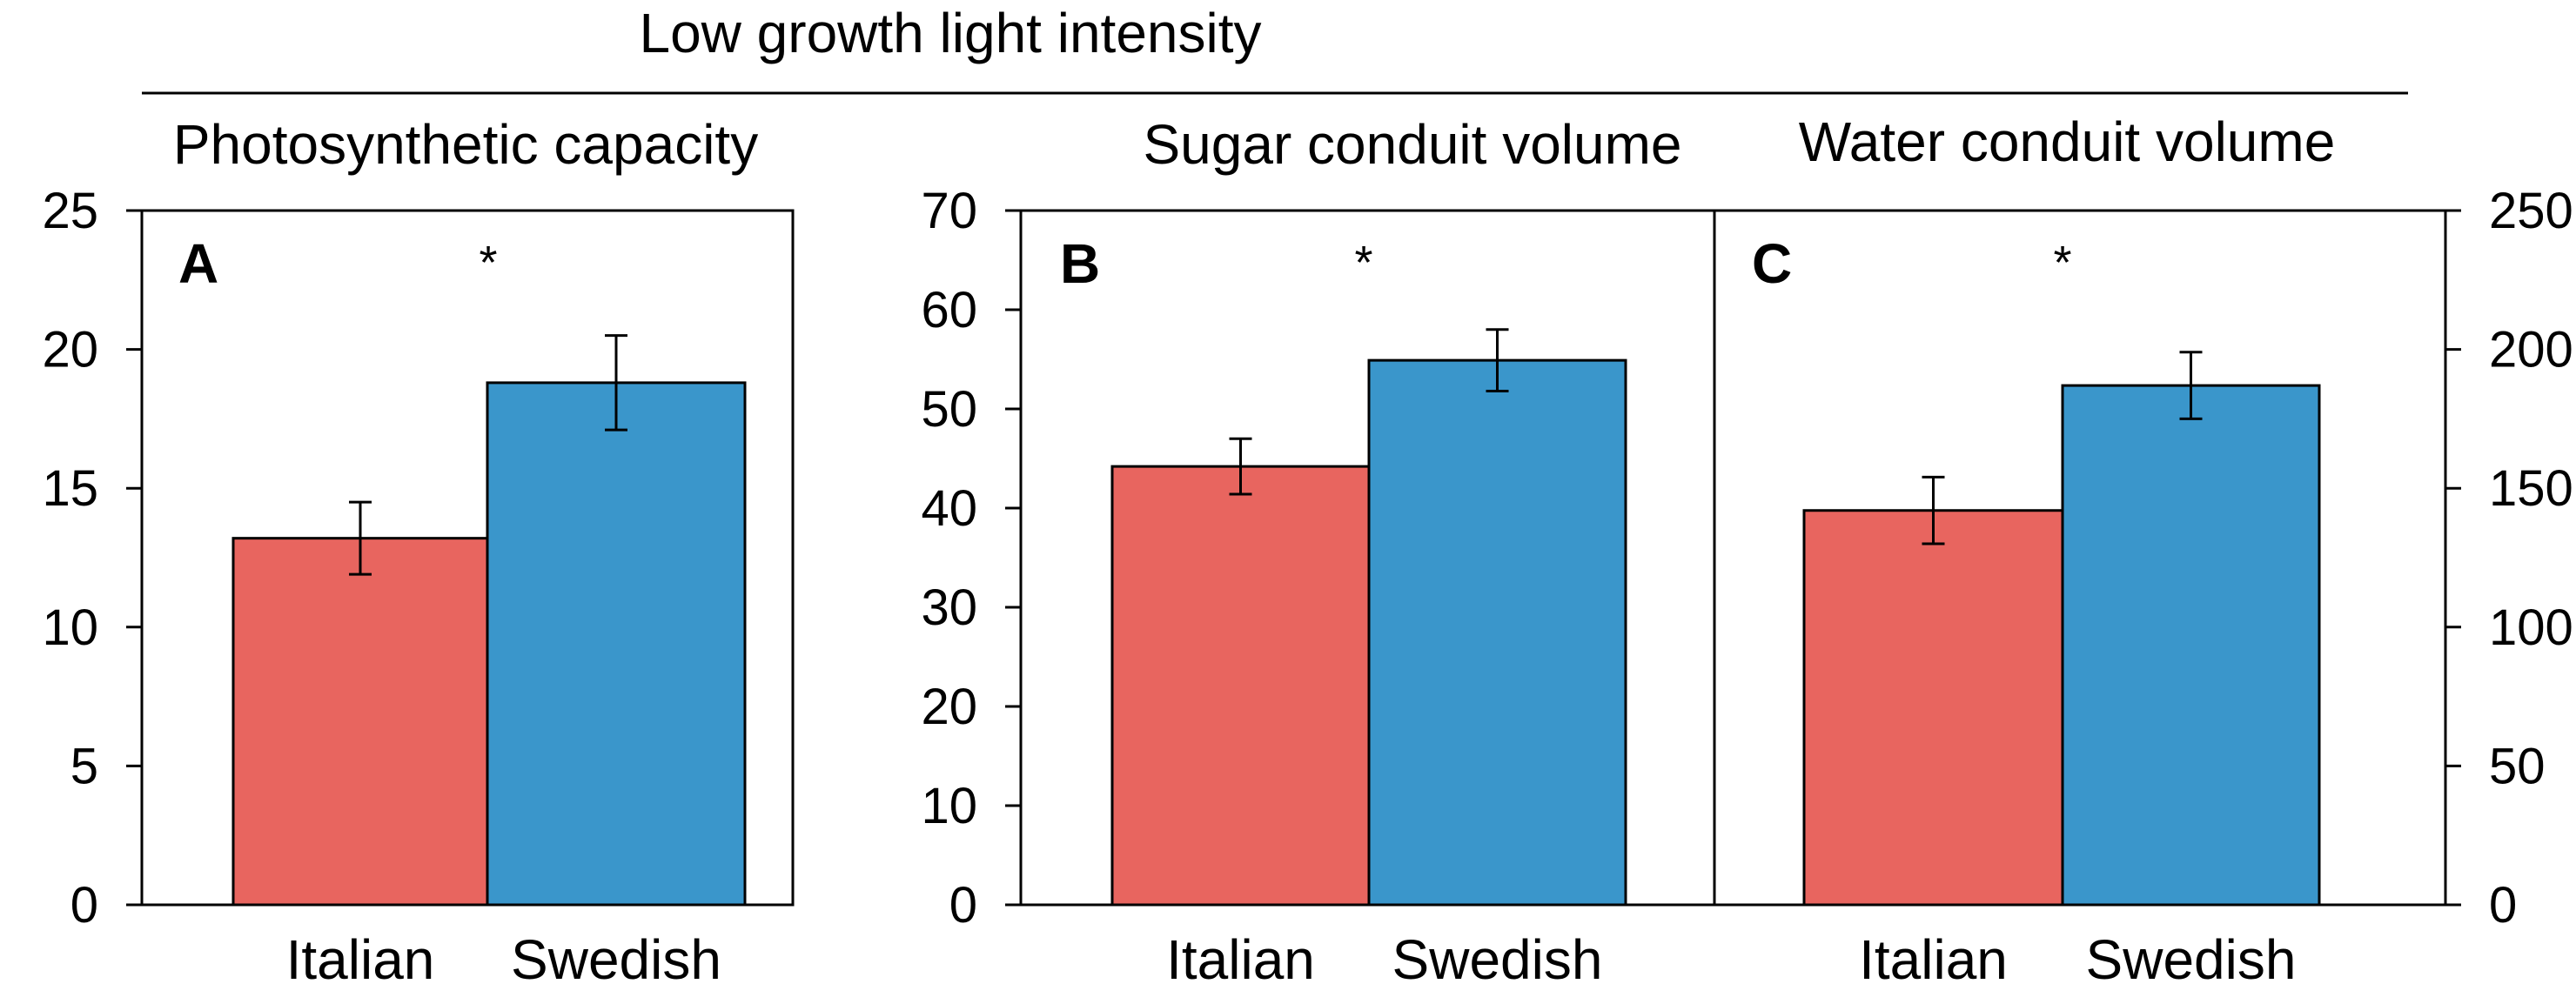  I want to click on panel-a-bar-swedish, so click(617, 644).